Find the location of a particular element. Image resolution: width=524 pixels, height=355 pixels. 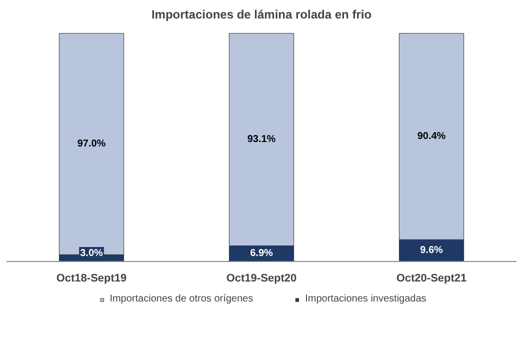

data-label: 90.4% is located at coordinates (431, 136).